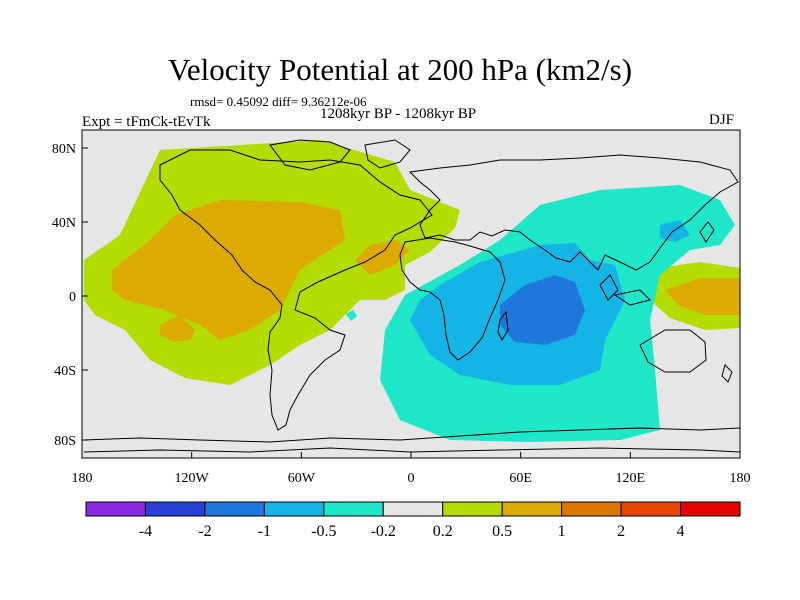  I want to click on lon-label: 60E, so click(520, 478).